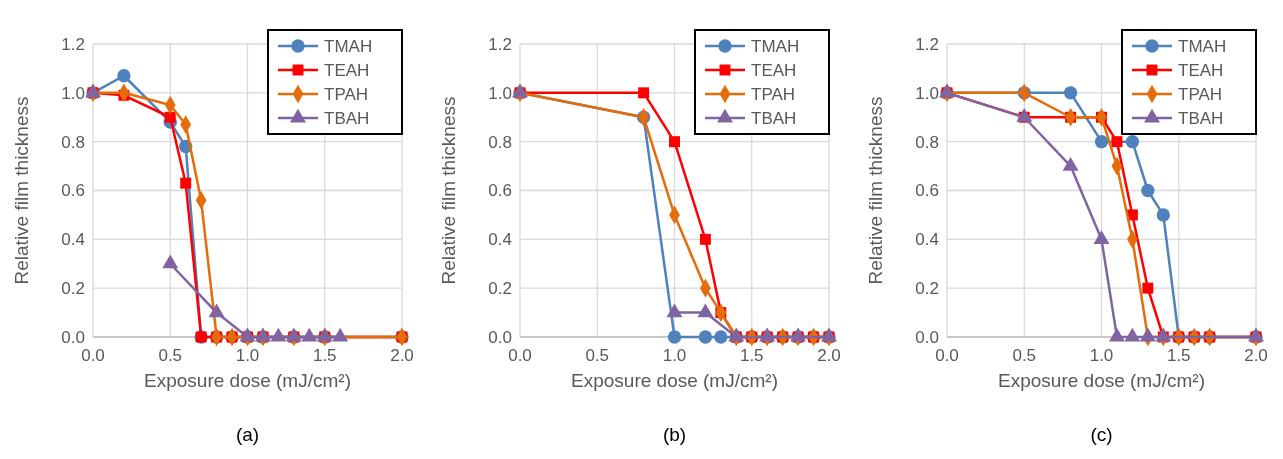  I want to click on text: (b), so click(674, 434).